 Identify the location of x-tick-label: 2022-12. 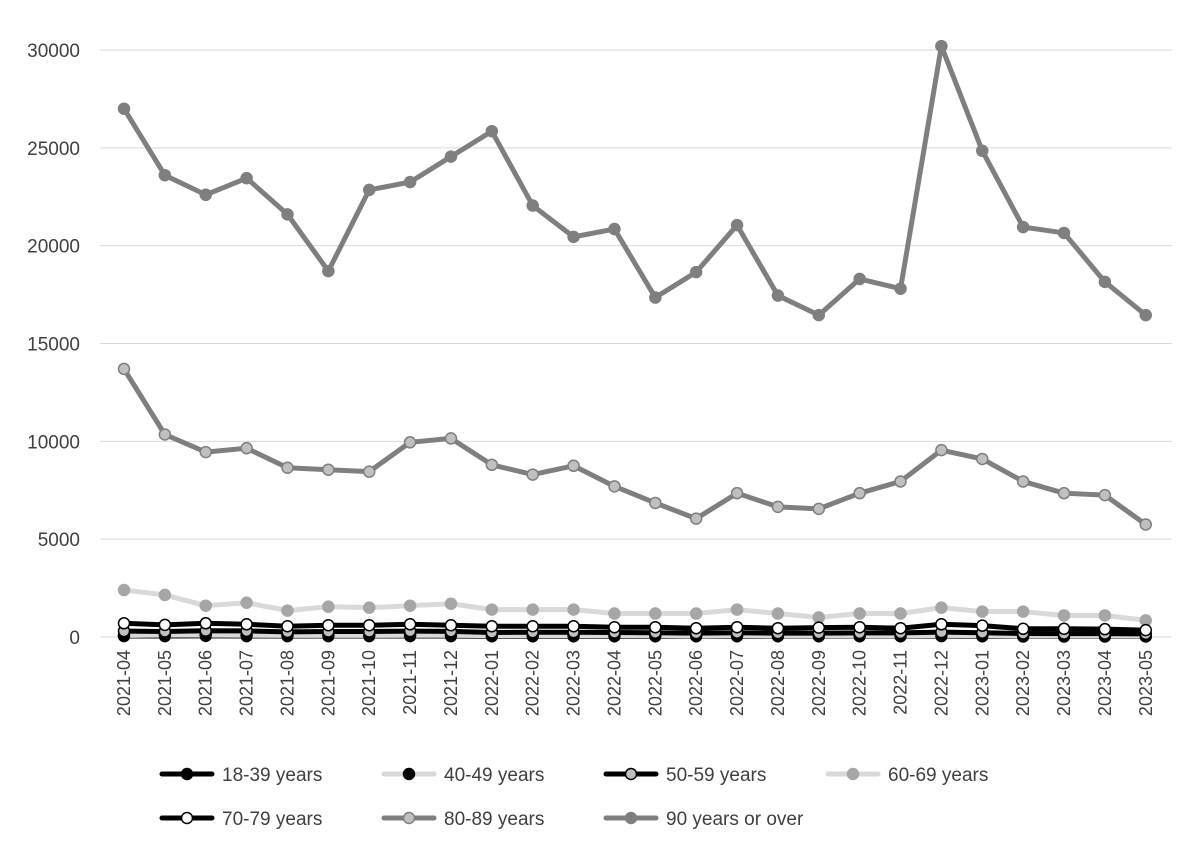
(941, 683).